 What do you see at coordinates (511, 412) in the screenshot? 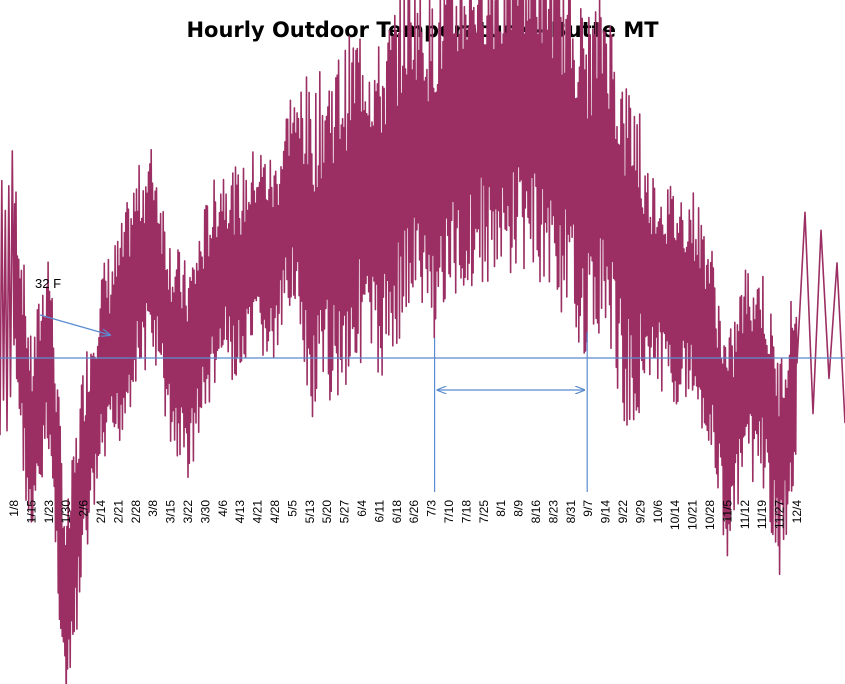
I see `annotation-layer` at bounding box center [511, 412].